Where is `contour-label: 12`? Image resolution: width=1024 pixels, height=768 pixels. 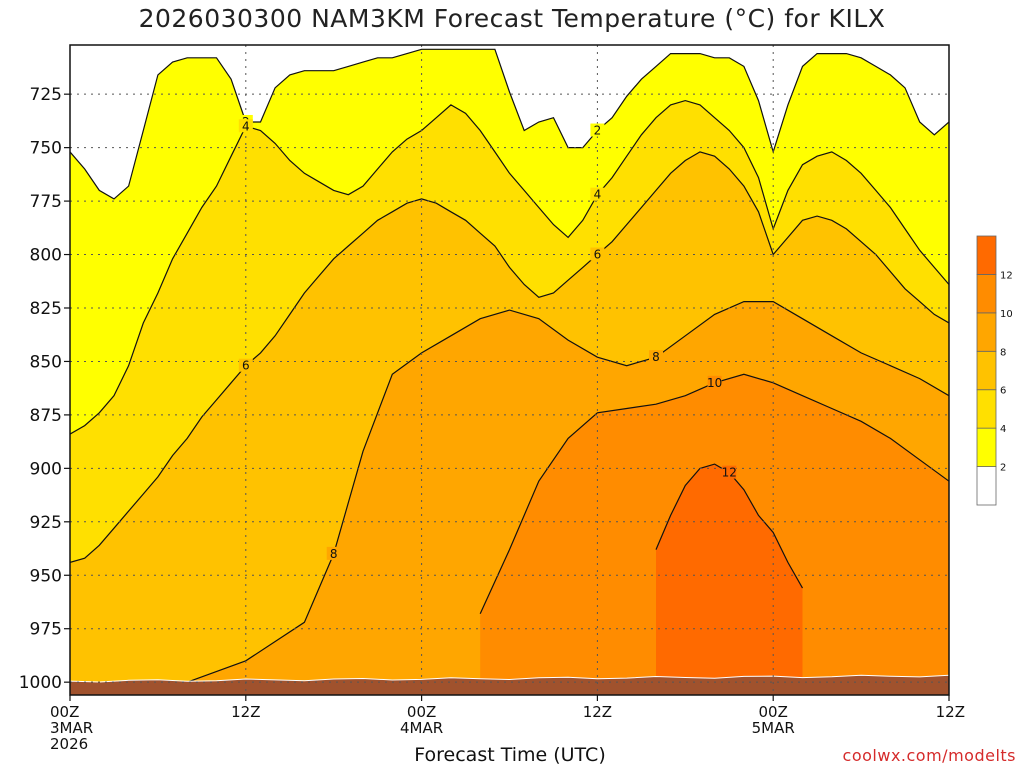 contour-label: 12 is located at coordinates (729, 473).